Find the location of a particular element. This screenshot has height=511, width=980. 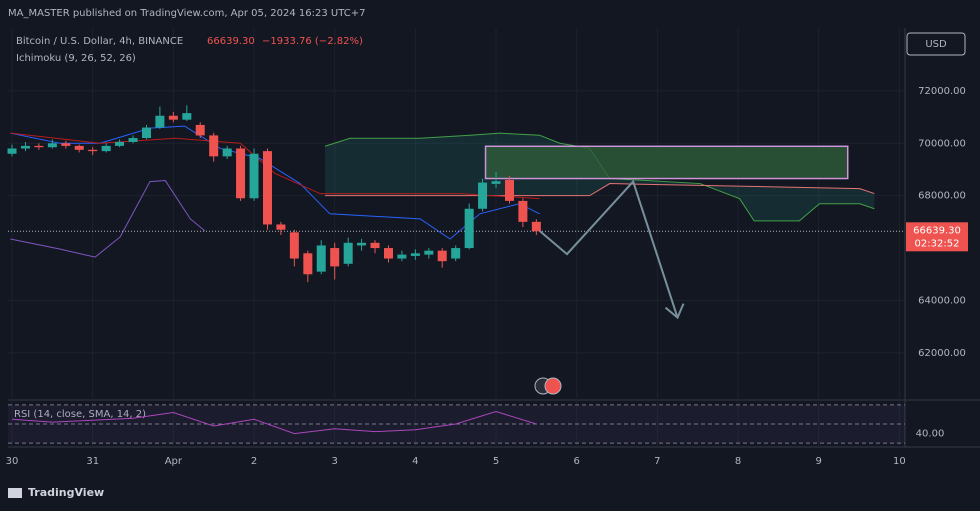

y-tick-label: 64000.00 is located at coordinates (942, 300).